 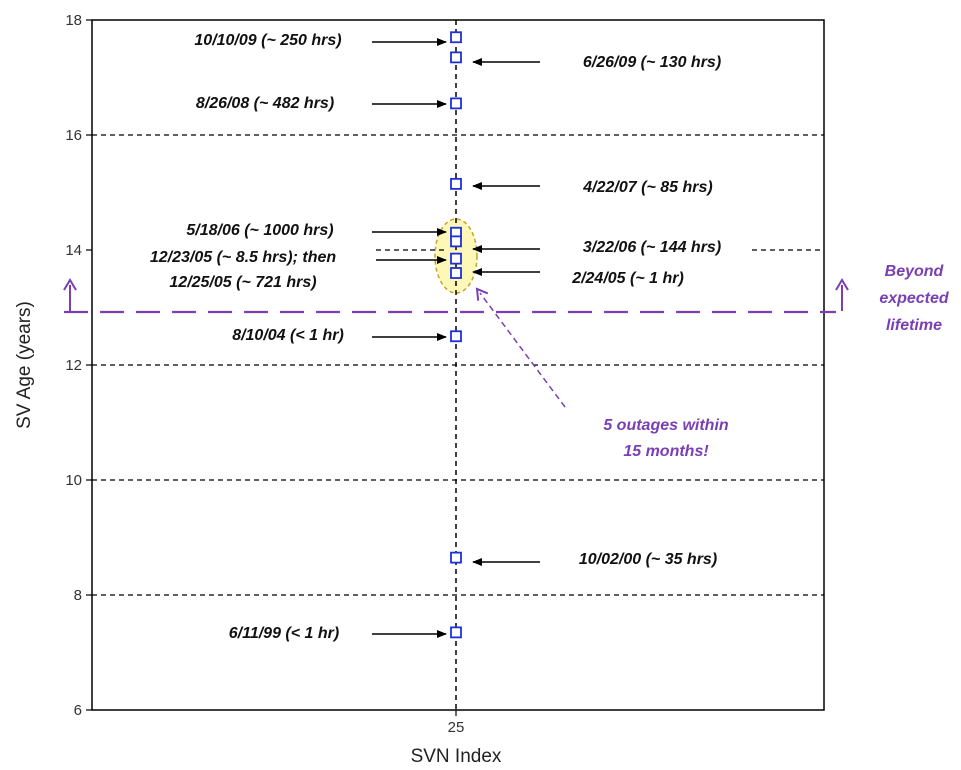 I want to click on y-tick-label: 10, so click(x=73, y=480).